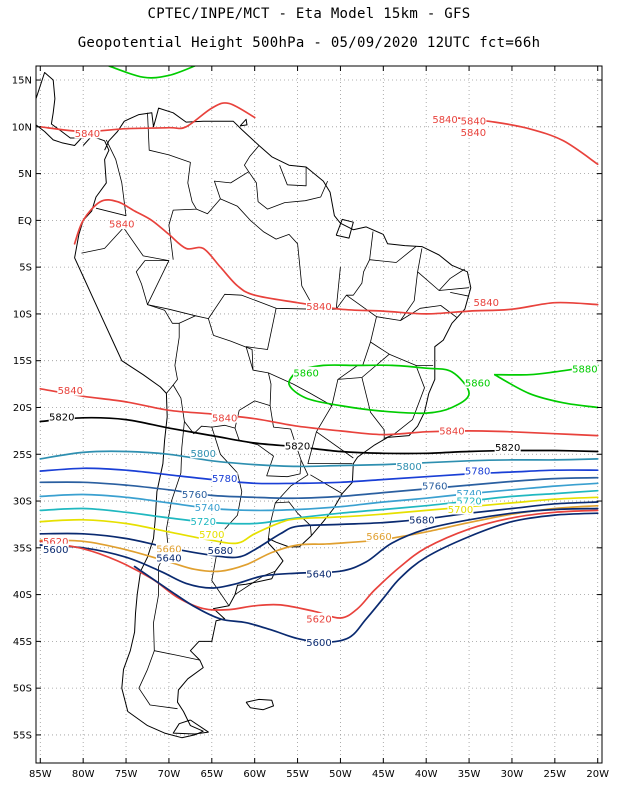  I want to click on contour-label-text: 5620, so click(318, 619).